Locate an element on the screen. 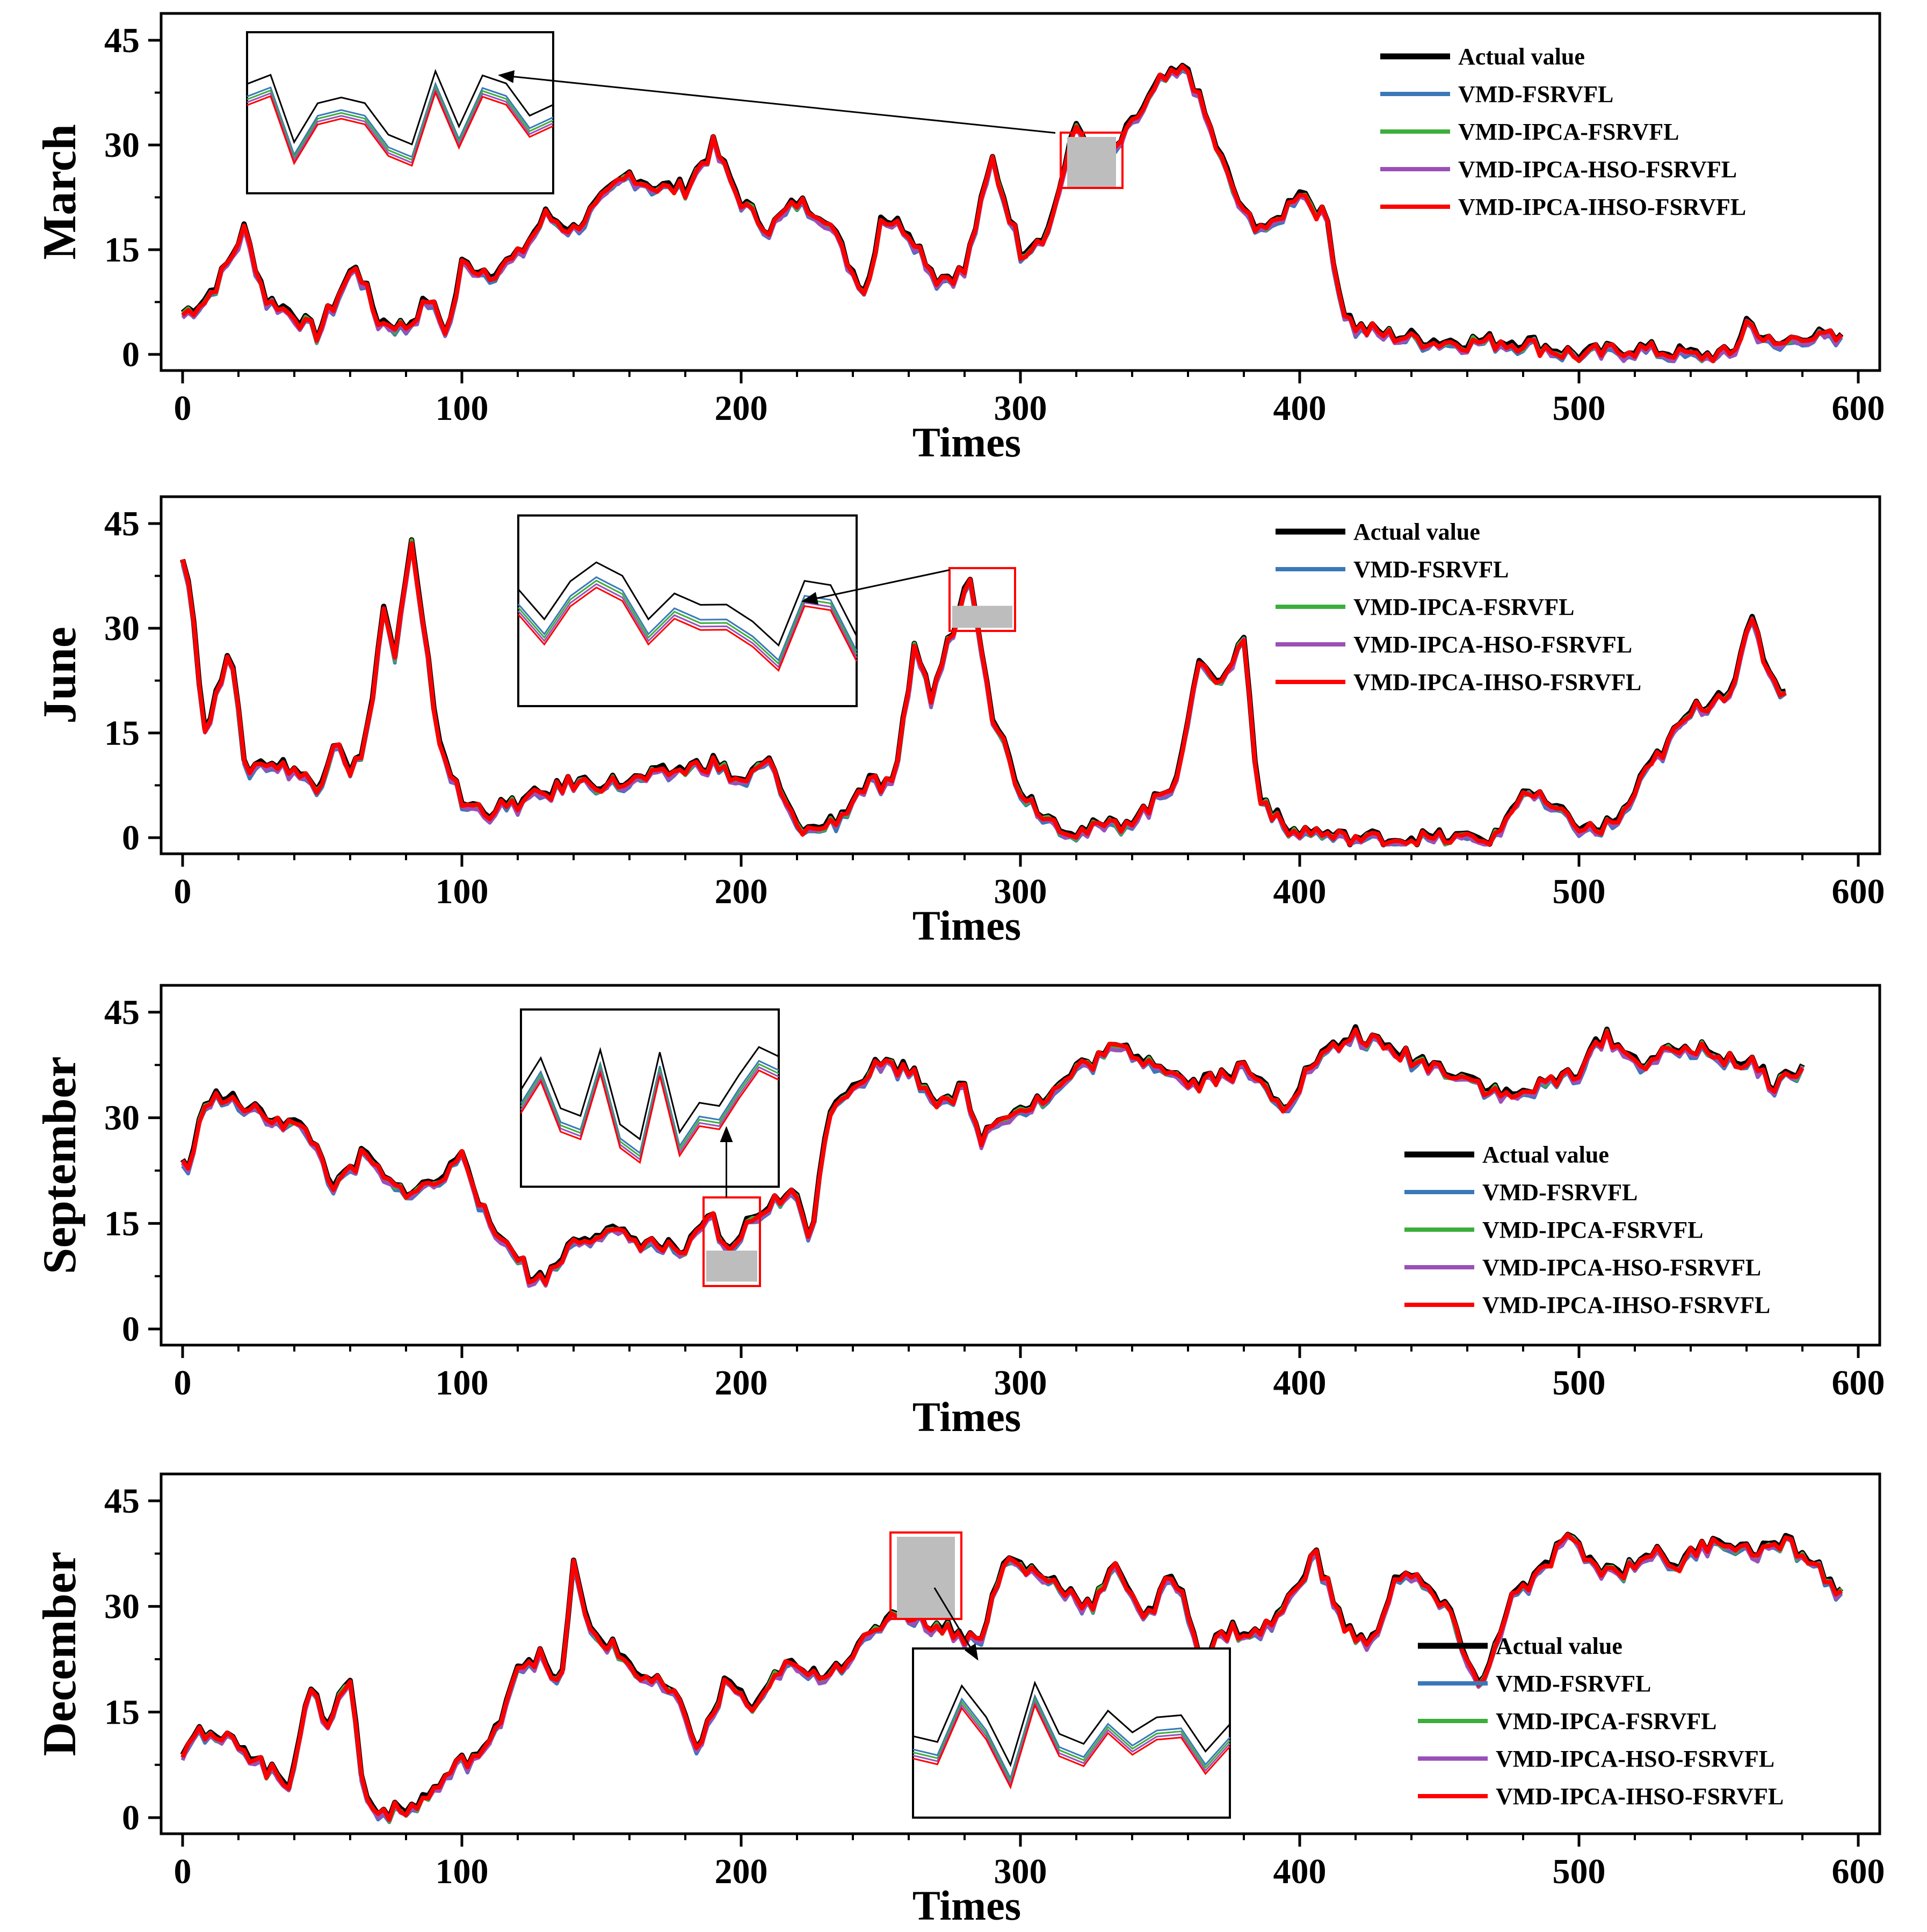 The height and width of the screenshot is (1932, 1927). y-axis-label: December is located at coordinates (60, 1653).